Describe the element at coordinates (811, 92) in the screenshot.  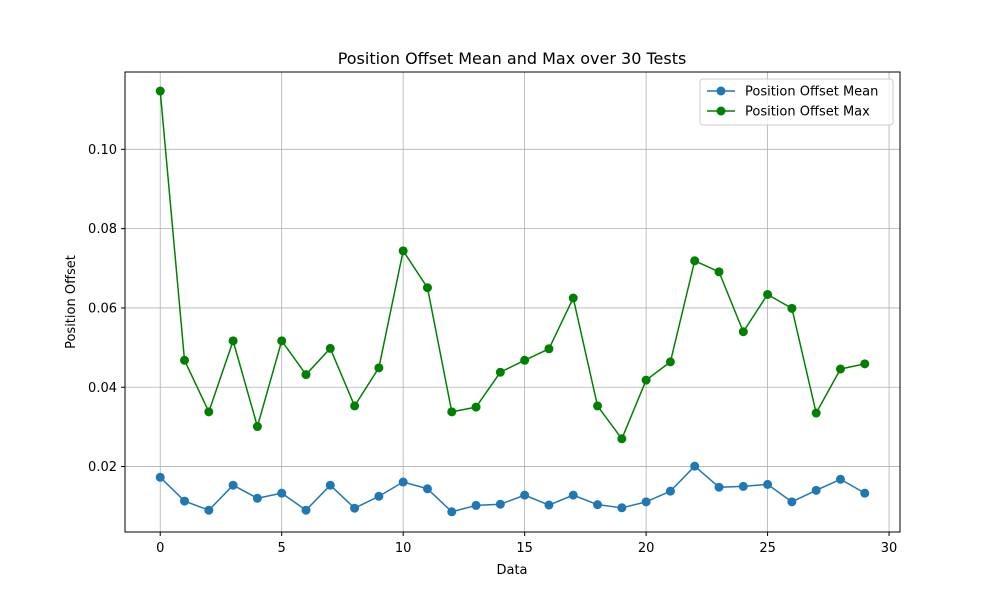
I see `legend-label: Position Offset Mean` at that location.